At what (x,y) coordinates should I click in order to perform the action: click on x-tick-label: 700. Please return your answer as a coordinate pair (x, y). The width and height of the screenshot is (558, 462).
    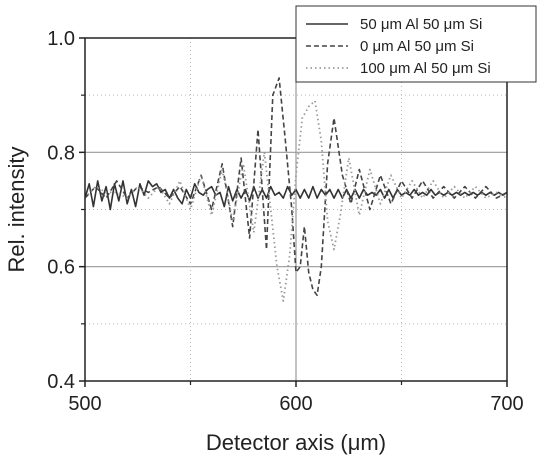
    Looking at the image, I should click on (506, 404).